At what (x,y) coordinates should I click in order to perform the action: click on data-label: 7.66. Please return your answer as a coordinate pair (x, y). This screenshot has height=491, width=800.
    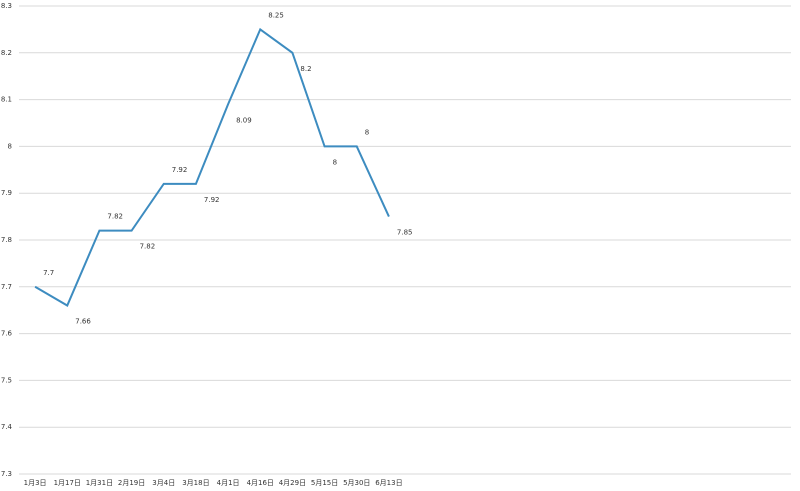
    Looking at the image, I should click on (83, 322).